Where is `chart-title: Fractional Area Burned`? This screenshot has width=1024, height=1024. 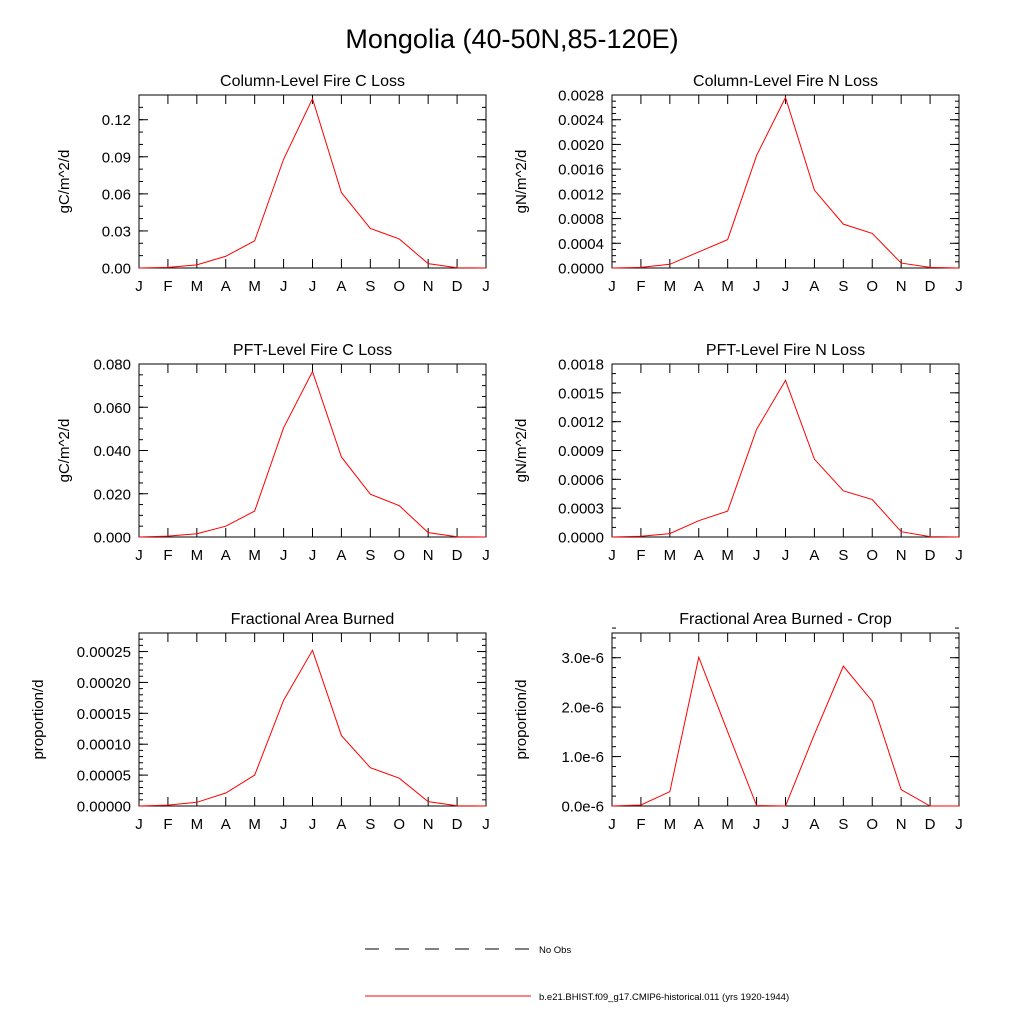 chart-title: Fractional Area Burned is located at coordinates (313, 619).